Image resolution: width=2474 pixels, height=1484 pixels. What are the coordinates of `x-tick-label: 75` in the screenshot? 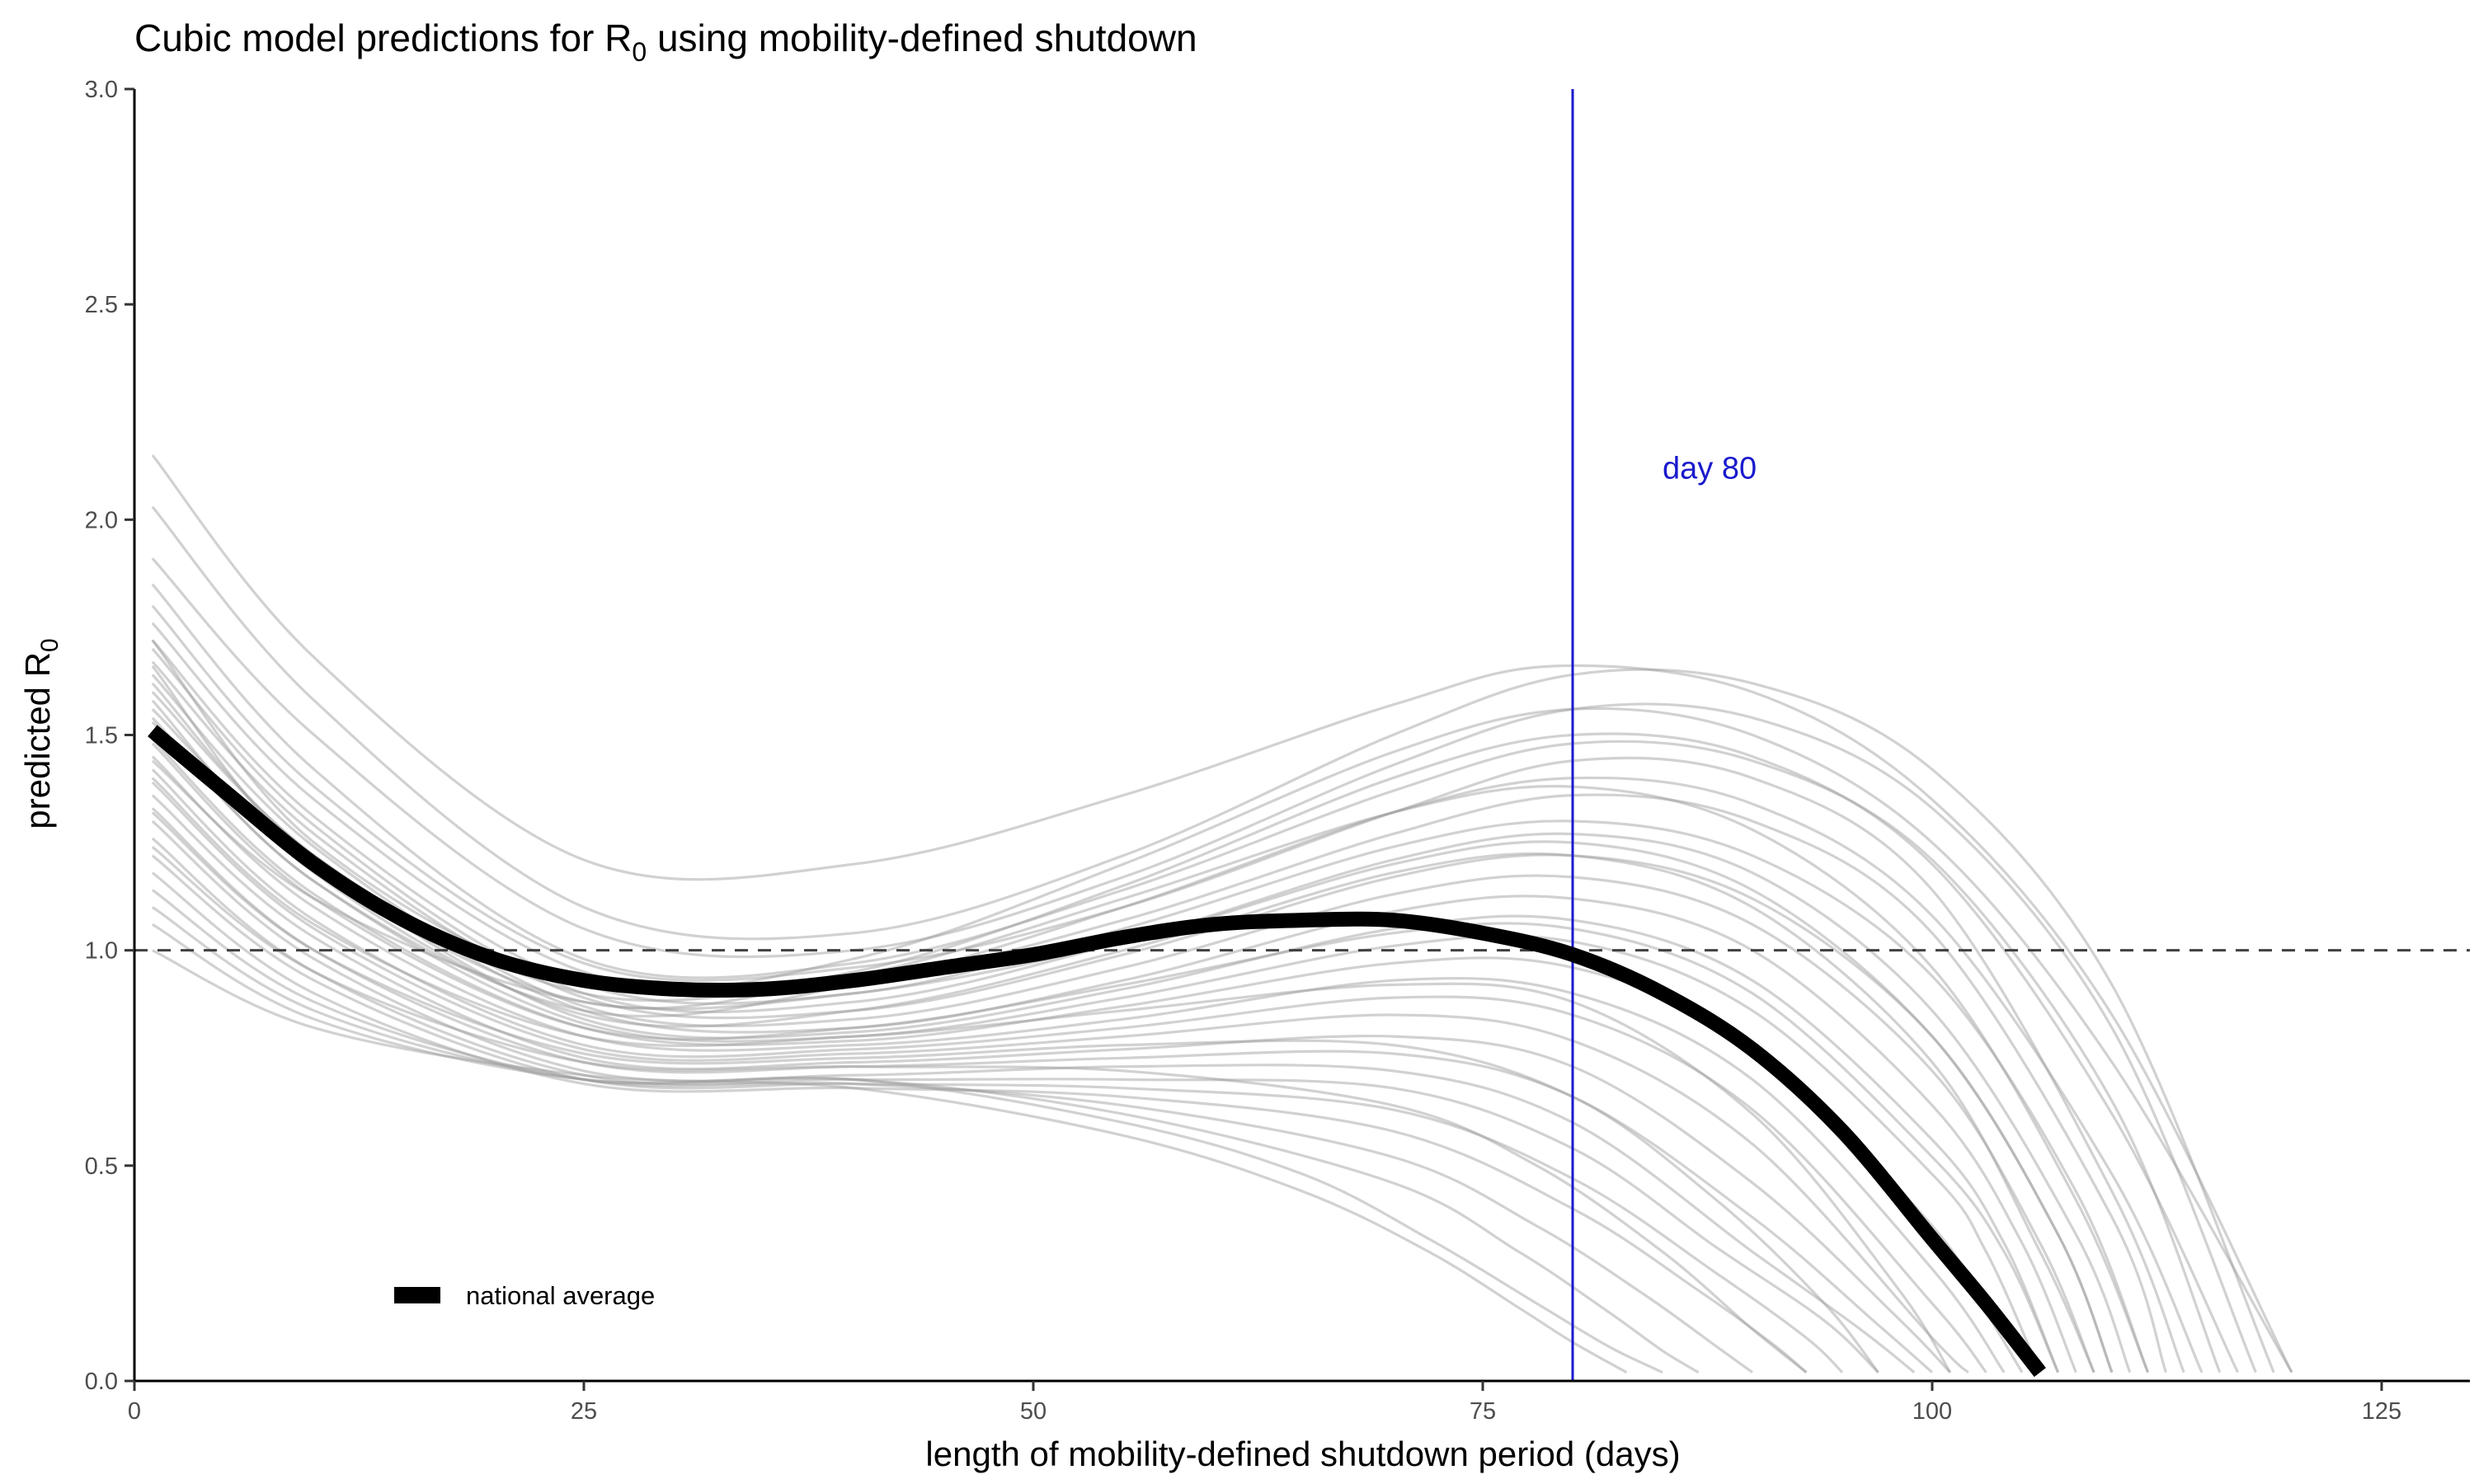 It's located at (1483, 1411).